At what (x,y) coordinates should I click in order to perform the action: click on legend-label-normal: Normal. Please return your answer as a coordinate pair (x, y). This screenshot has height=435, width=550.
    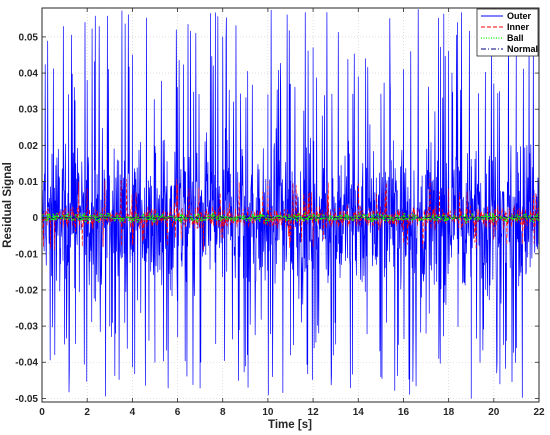
    Looking at the image, I should click on (522, 49).